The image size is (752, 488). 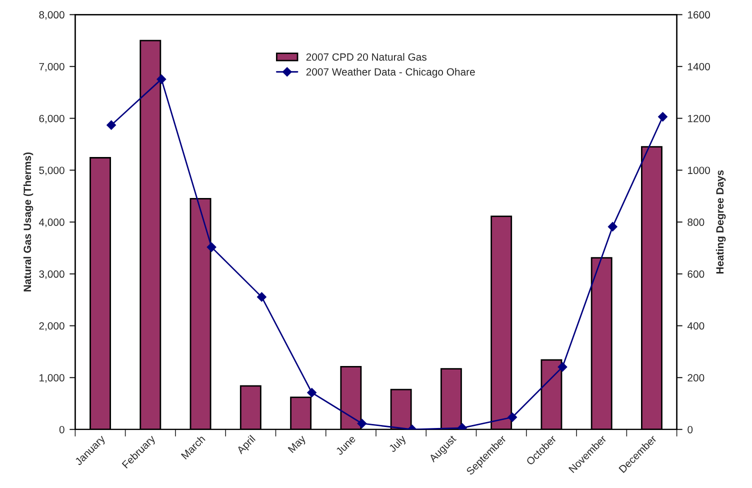 I want to click on y-axis-title: Natural Gas Usage (Therms), so click(x=28, y=222).